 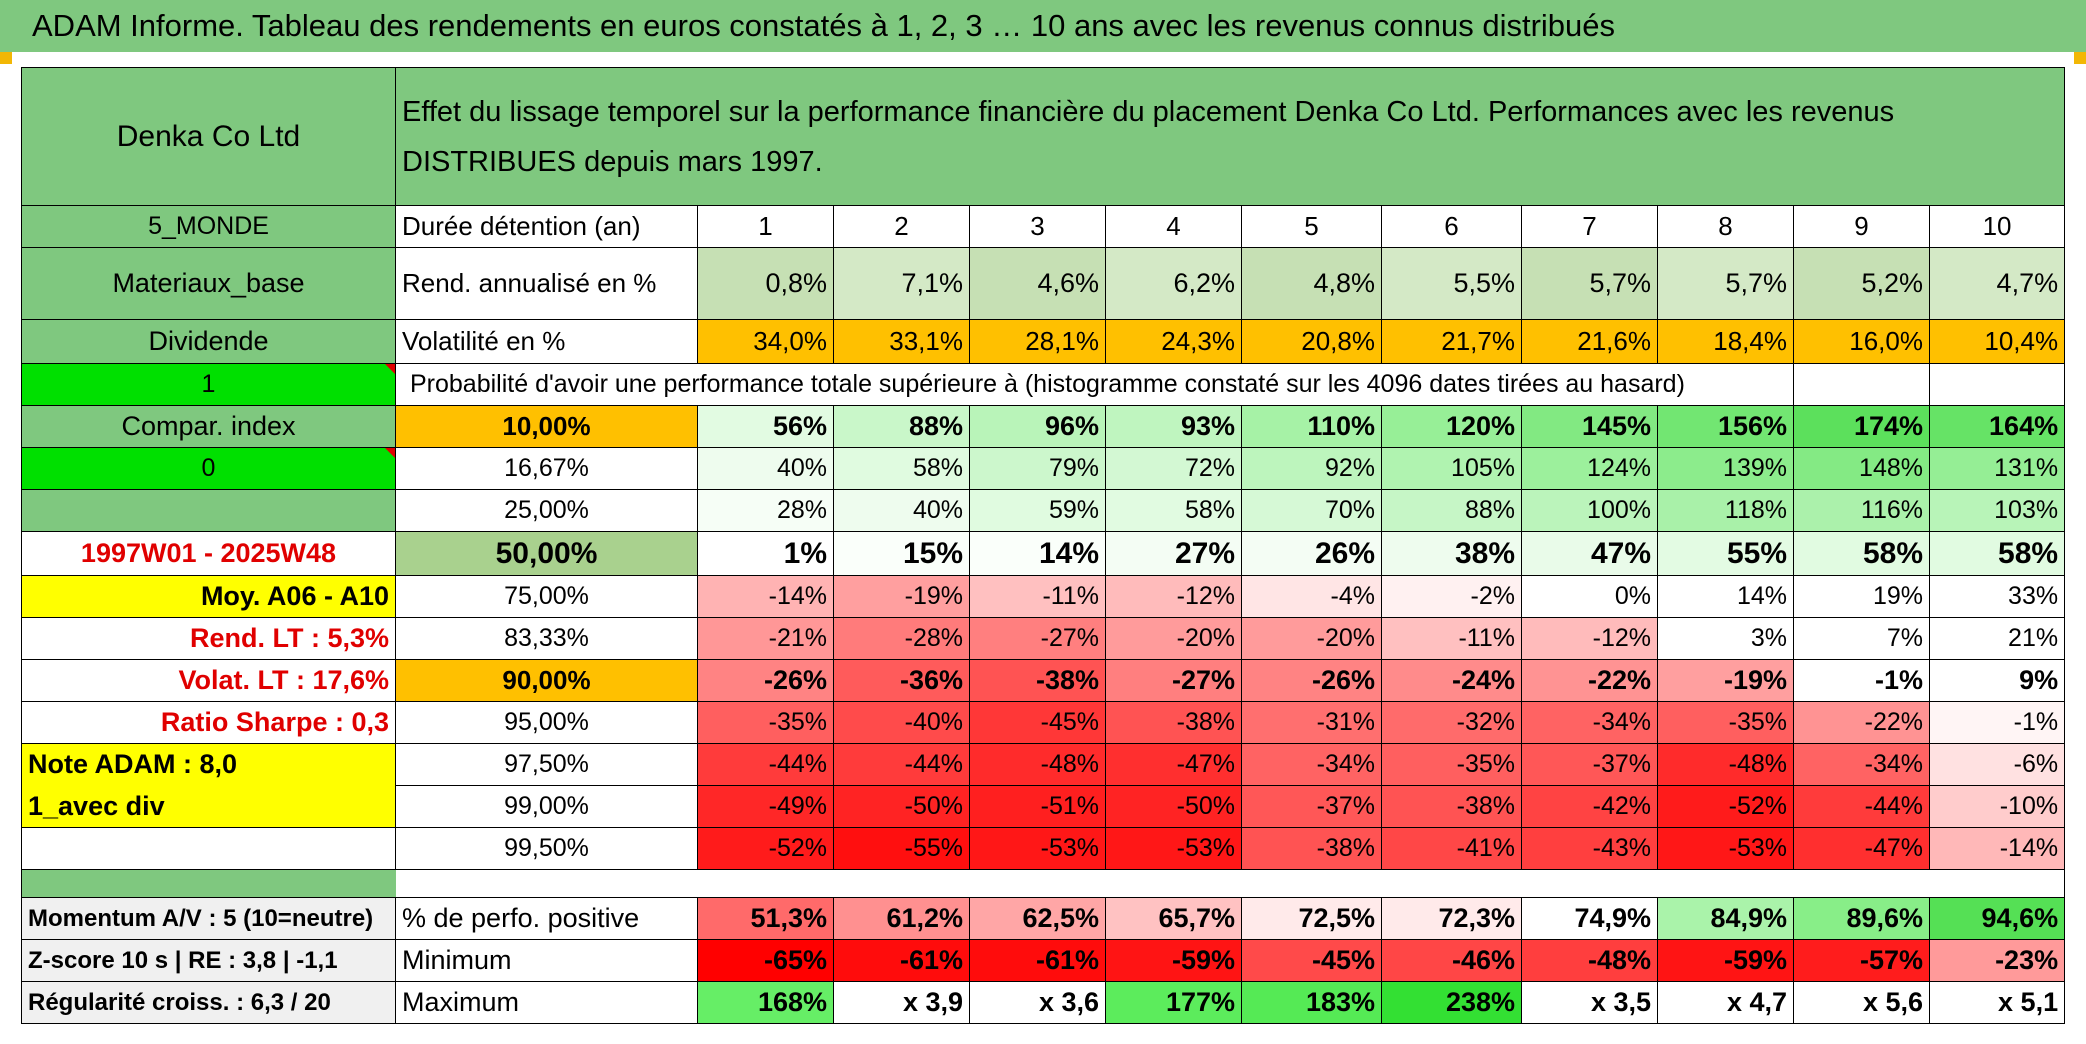 What do you see at coordinates (902, 961) in the screenshot?
I see `minimum-cell: -61%` at bounding box center [902, 961].